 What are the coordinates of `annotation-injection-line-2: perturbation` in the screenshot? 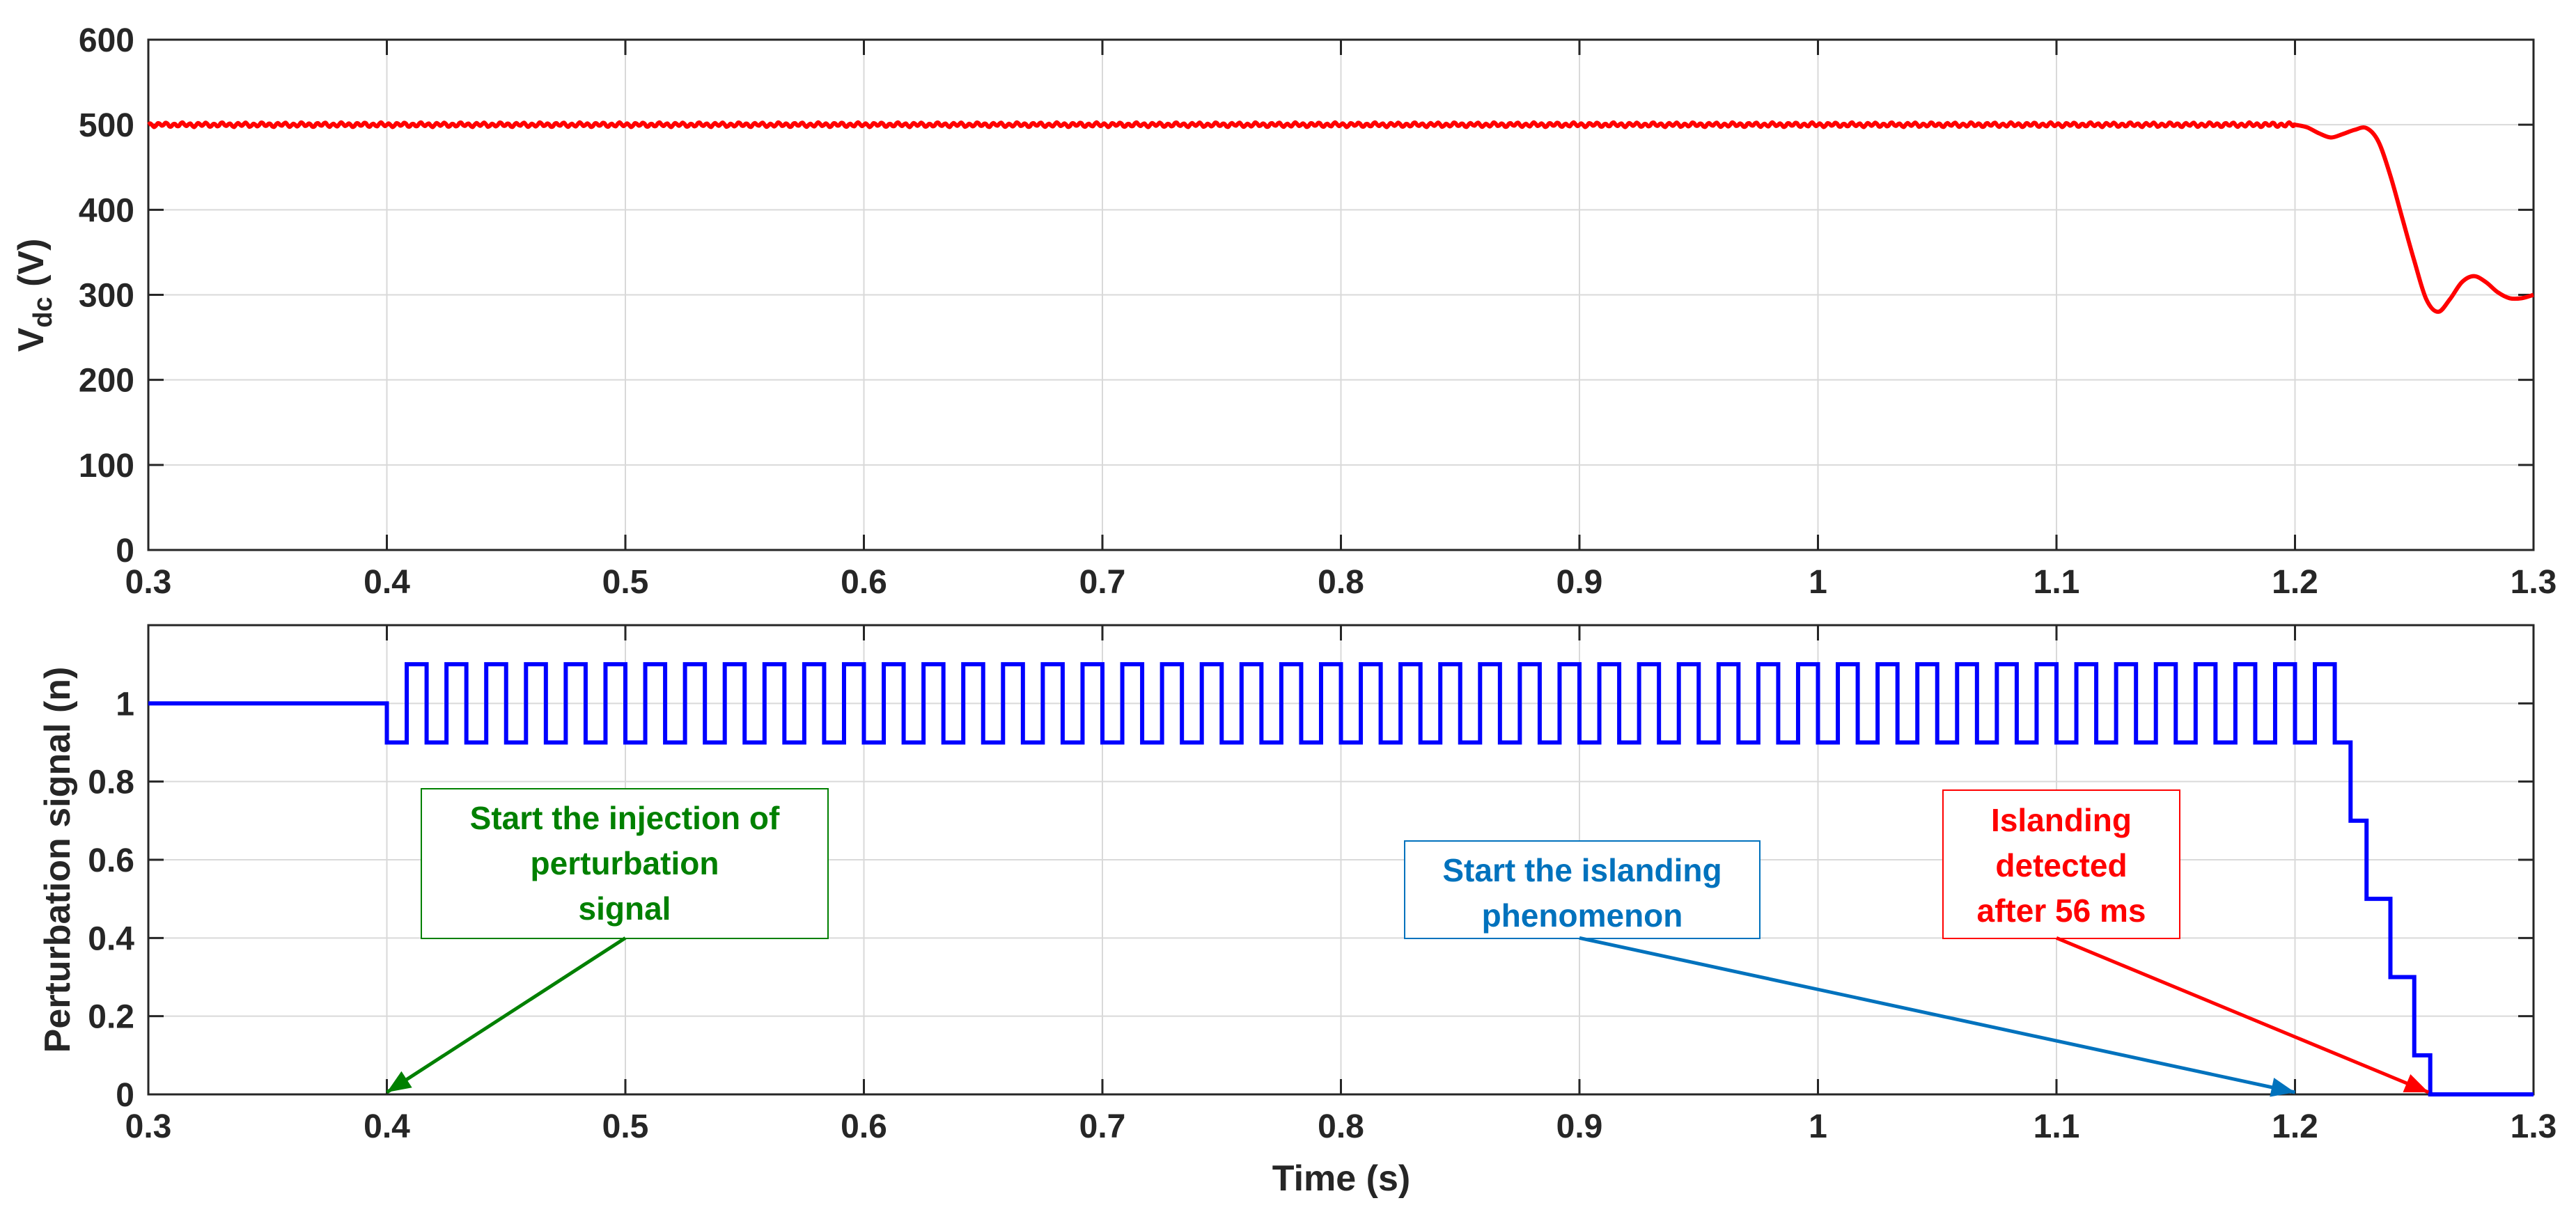 It's located at (625, 863).